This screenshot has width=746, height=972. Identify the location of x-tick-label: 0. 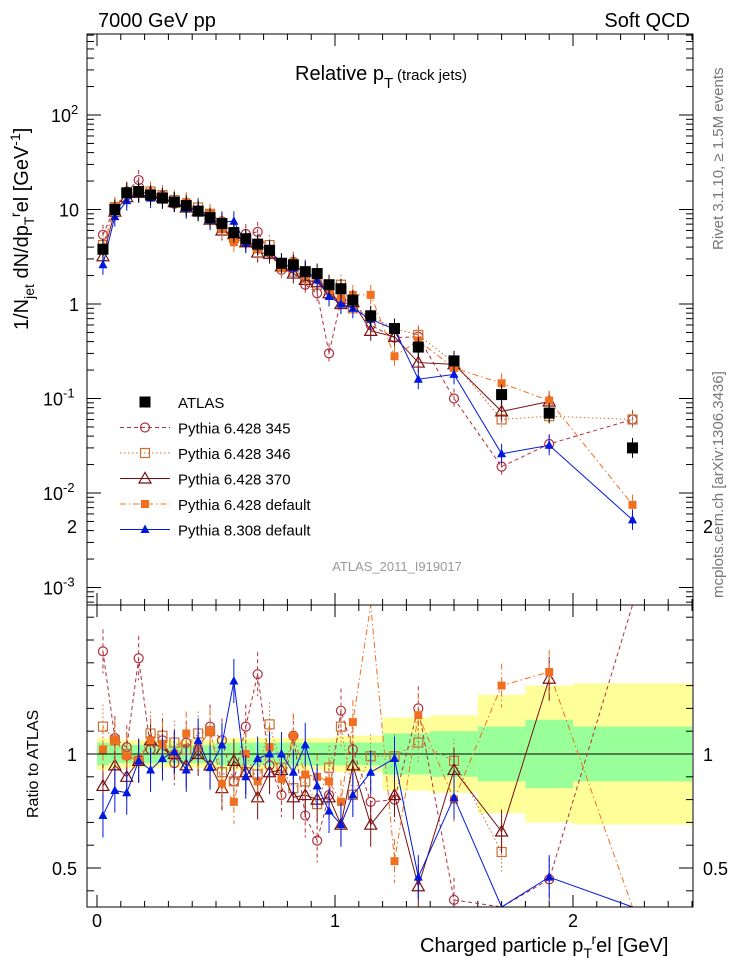
(97, 921).